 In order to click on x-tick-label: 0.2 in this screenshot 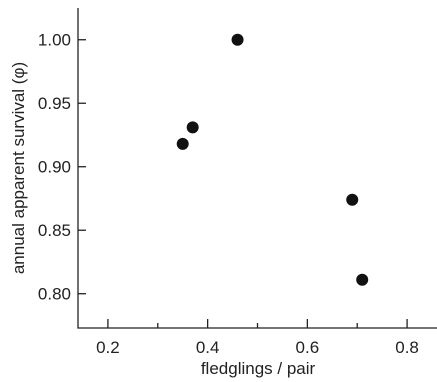, I will do `click(108, 347)`.